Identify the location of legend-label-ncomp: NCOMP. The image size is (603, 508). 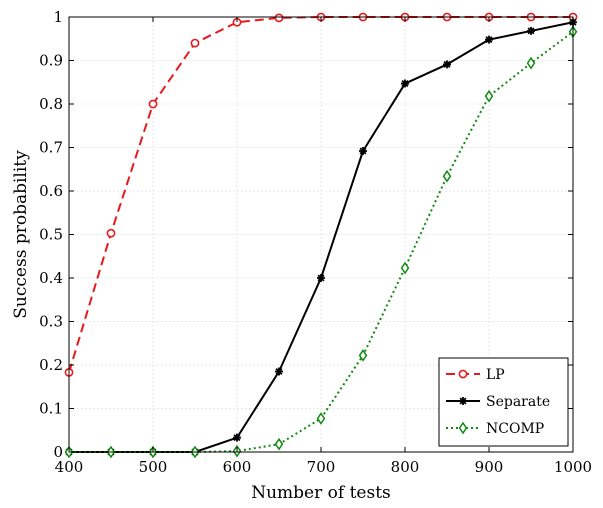
(515, 429).